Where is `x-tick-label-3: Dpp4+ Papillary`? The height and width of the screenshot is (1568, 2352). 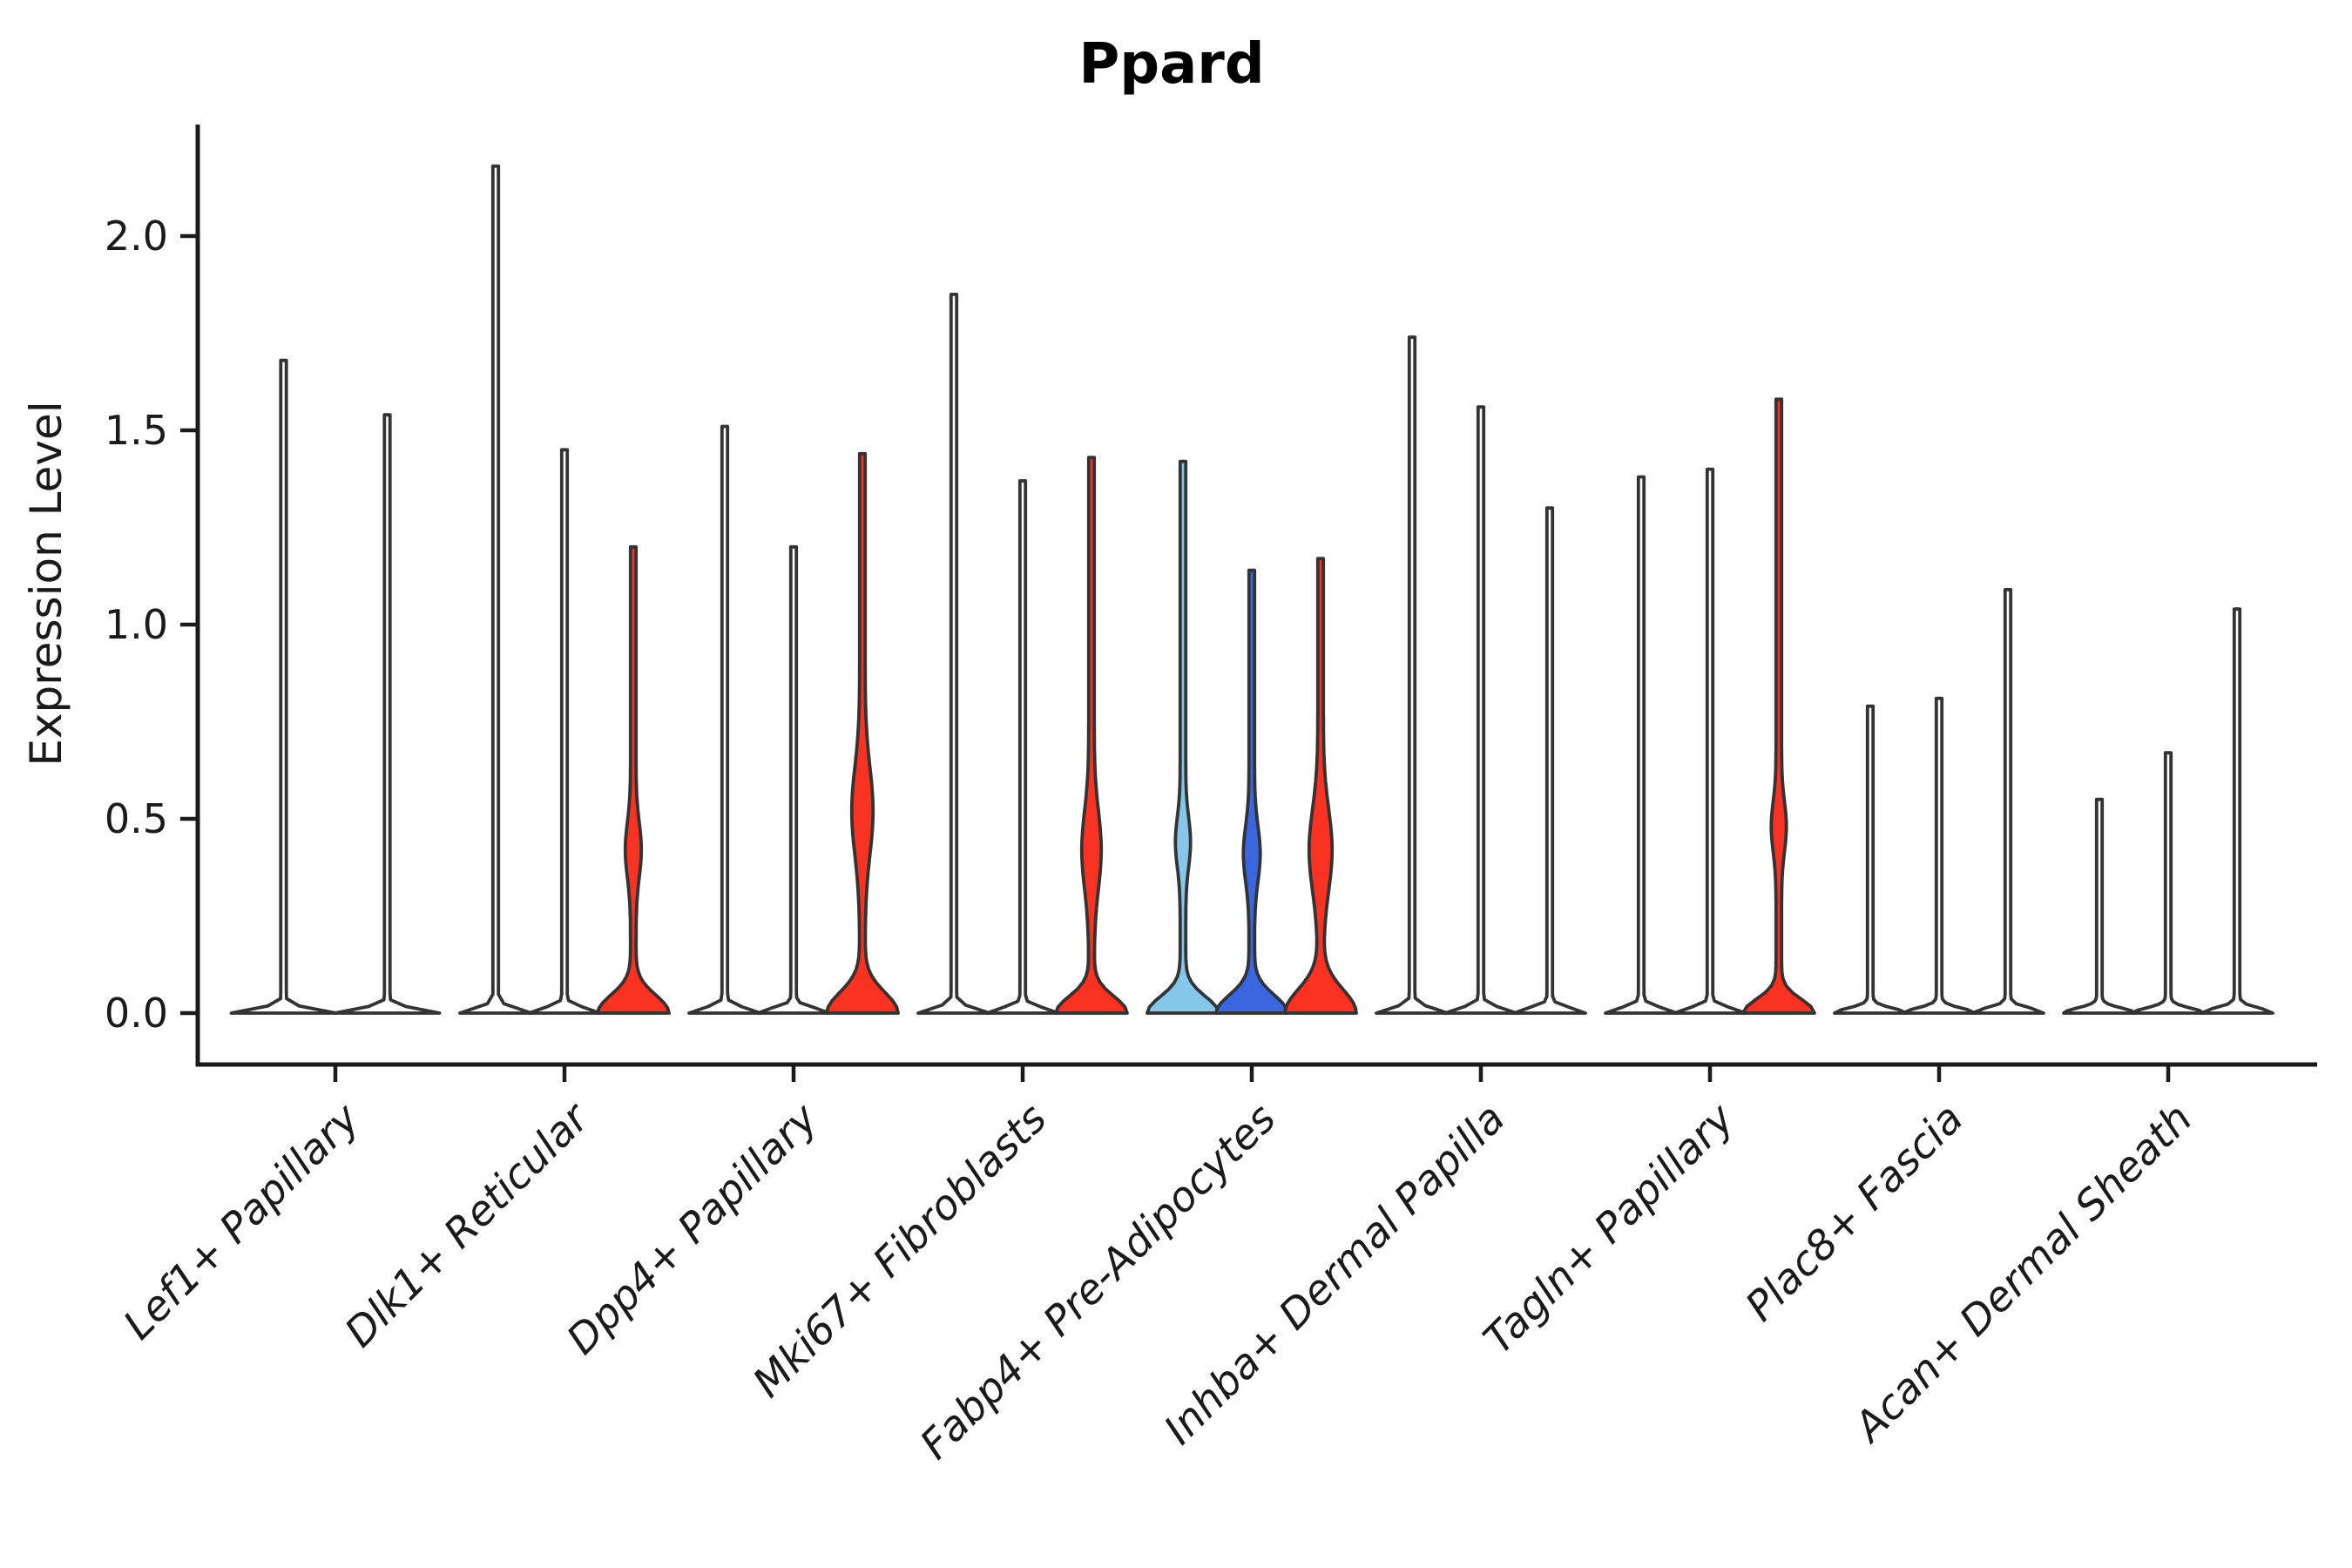 x-tick-label-3: Dpp4+ Papillary is located at coordinates (693, 1229).